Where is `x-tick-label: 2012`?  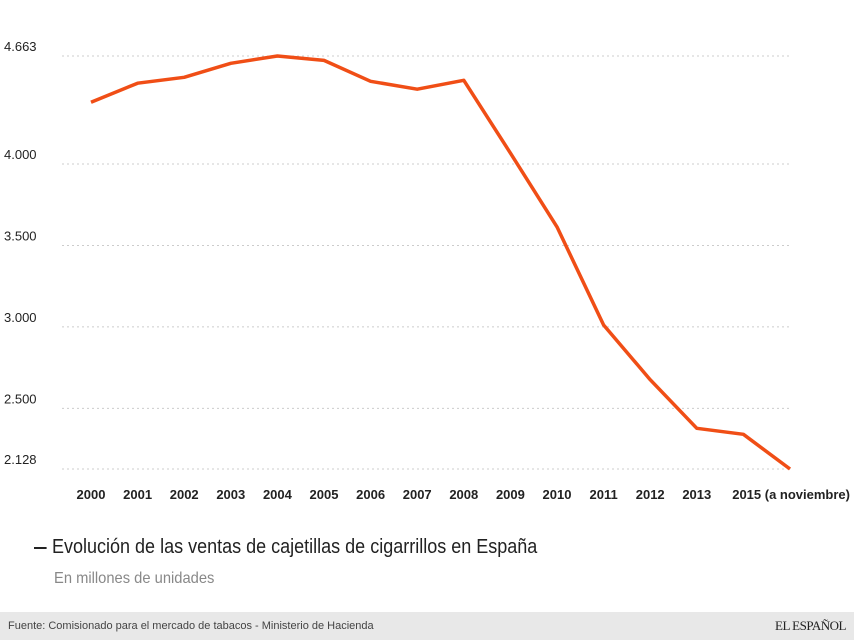
x-tick-label: 2012 is located at coordinates (650, 494).